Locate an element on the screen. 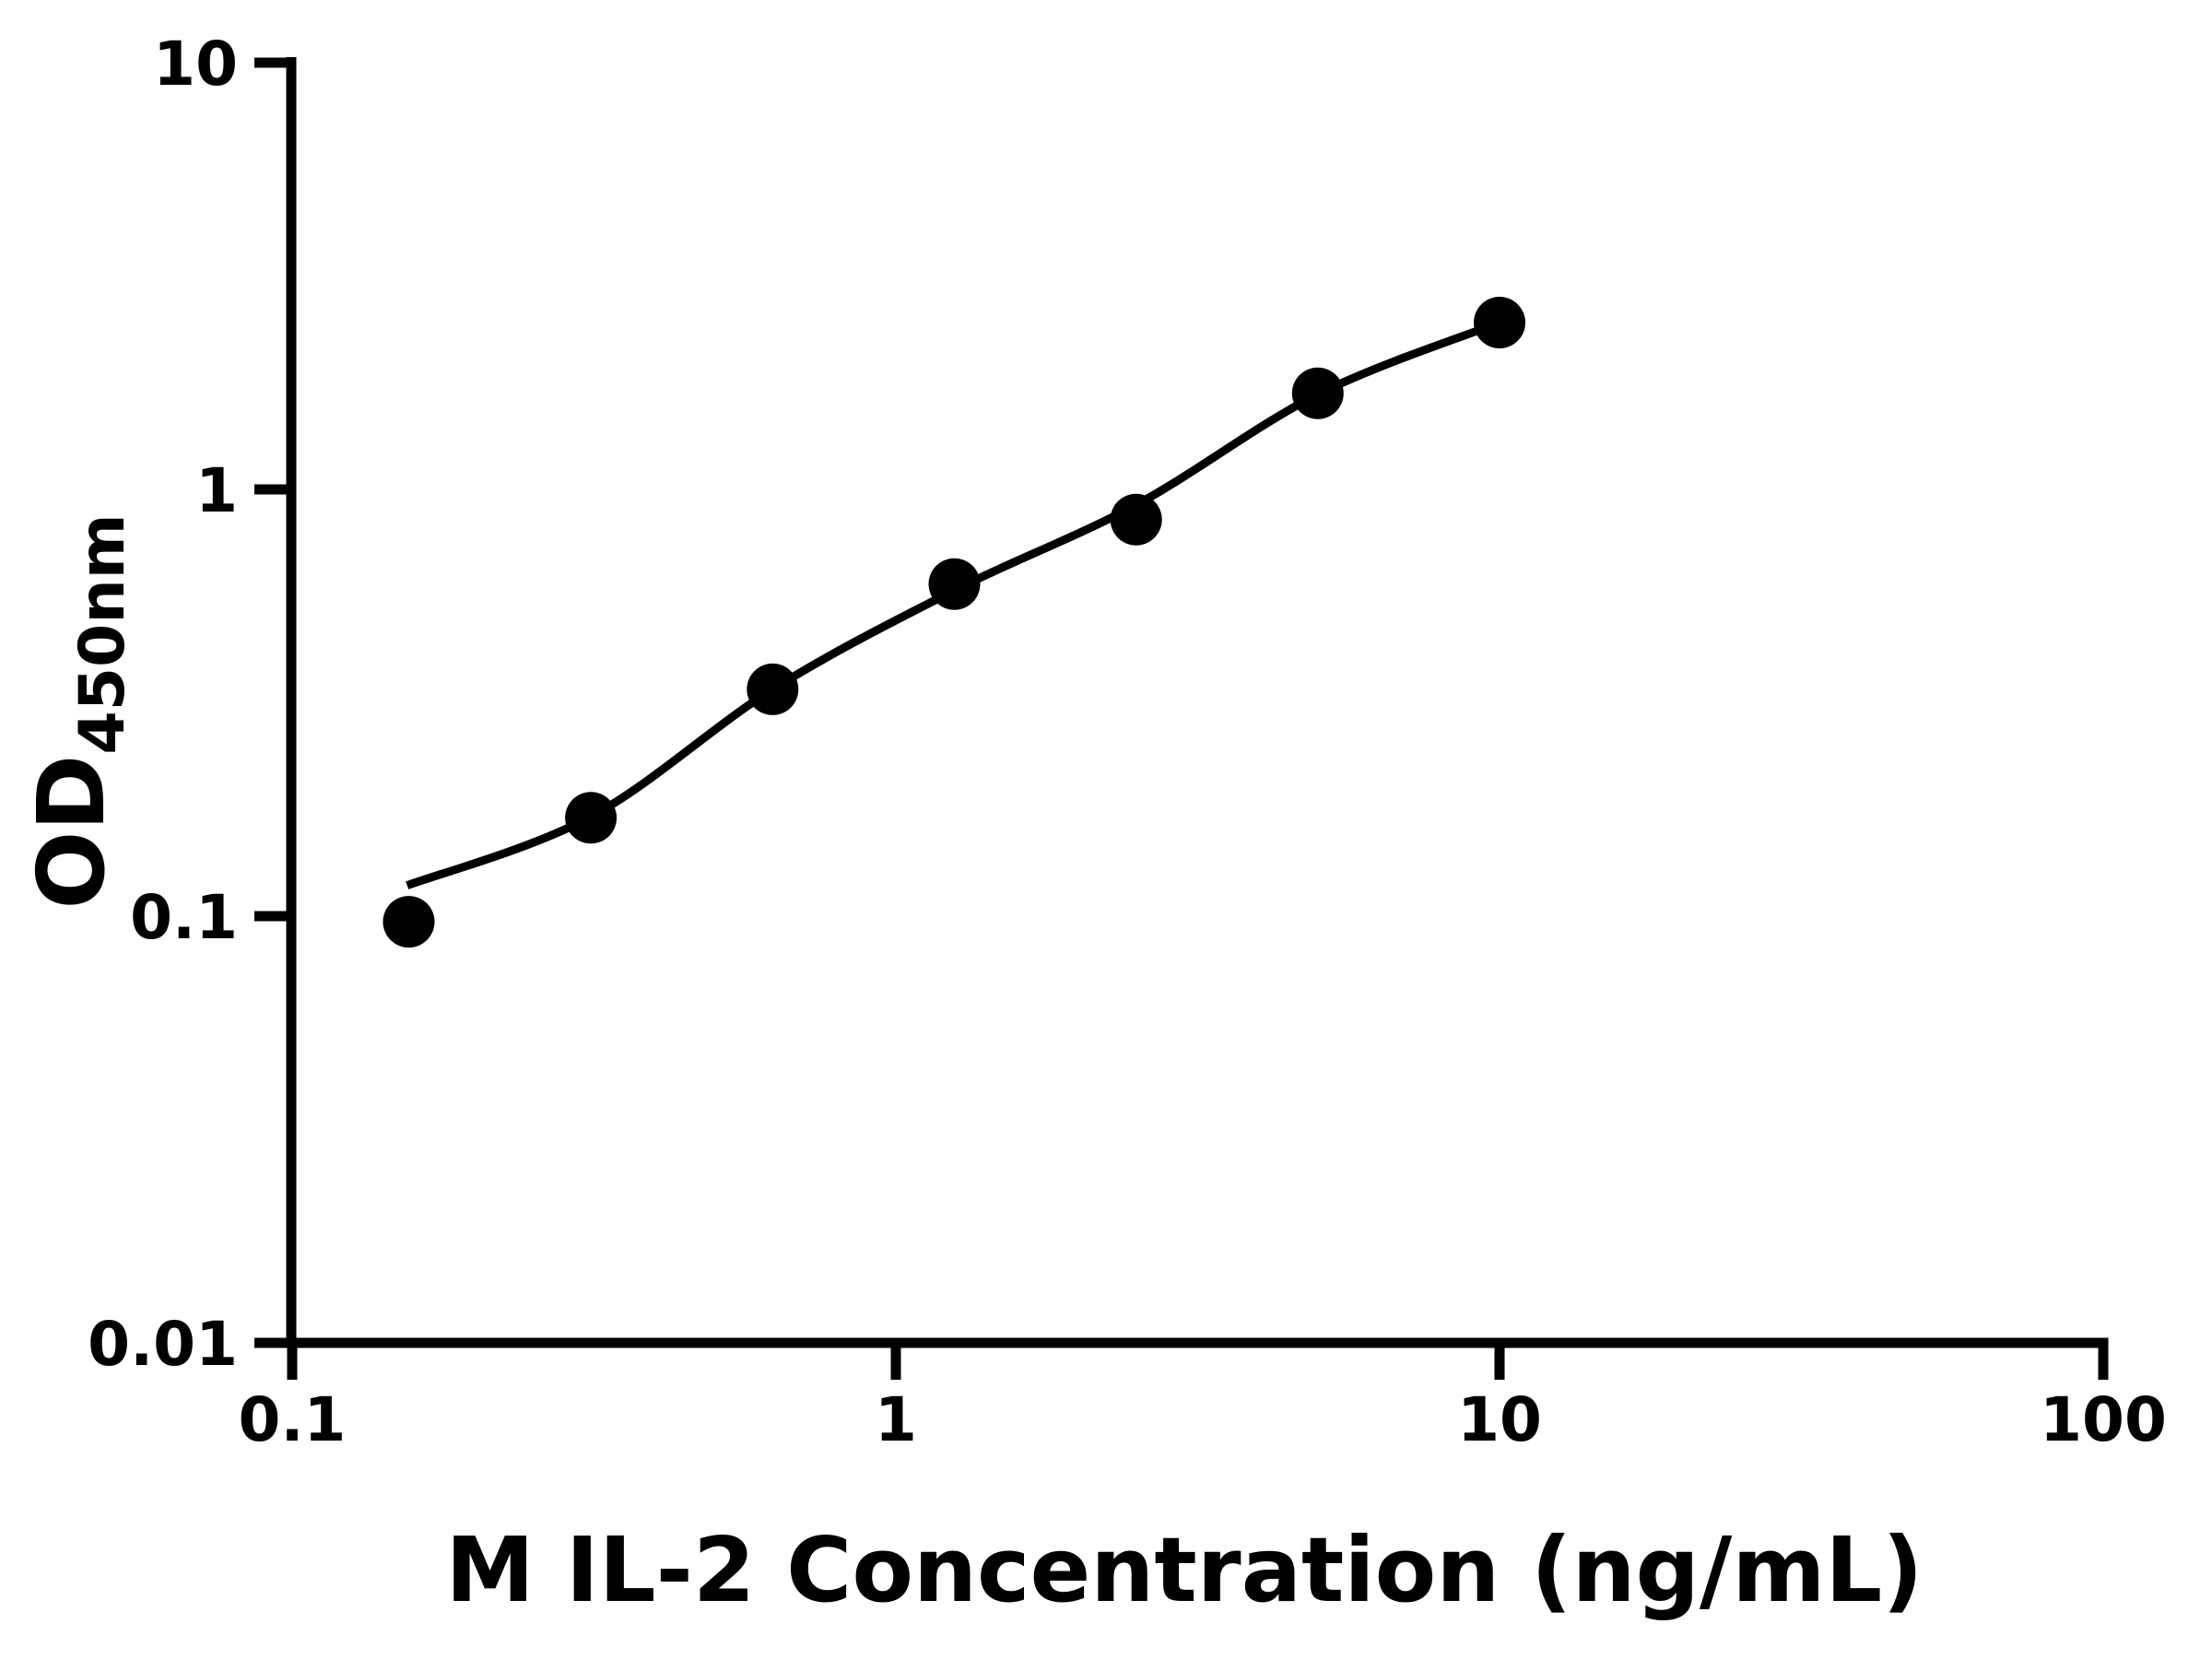  y-axis-title: OD450nm is located at coordinates (78, 711).